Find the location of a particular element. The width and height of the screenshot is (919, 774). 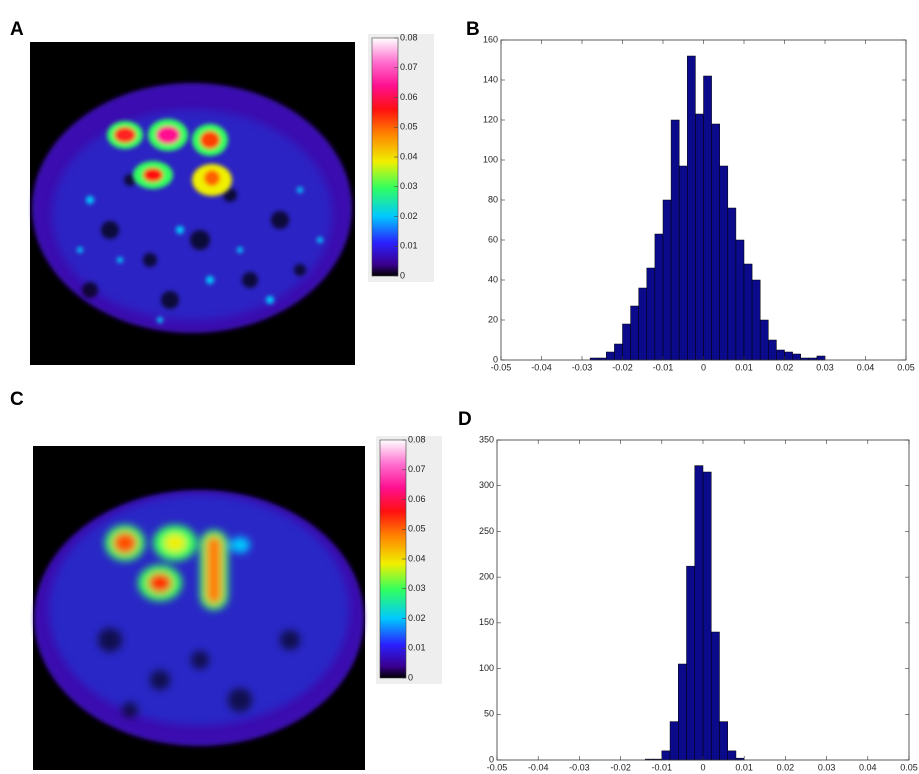

y-tick-label: 150 is located at coordinates (486, 622).